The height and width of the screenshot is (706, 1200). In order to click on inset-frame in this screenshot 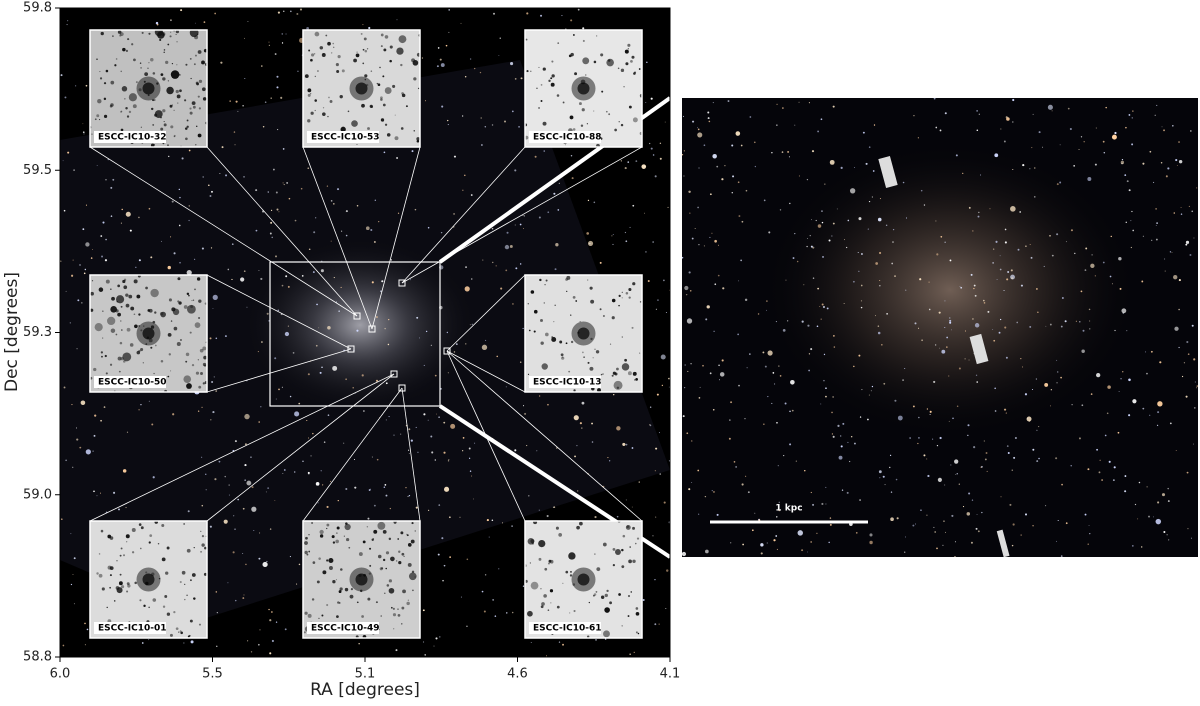, I will do `click(583, 579)`.